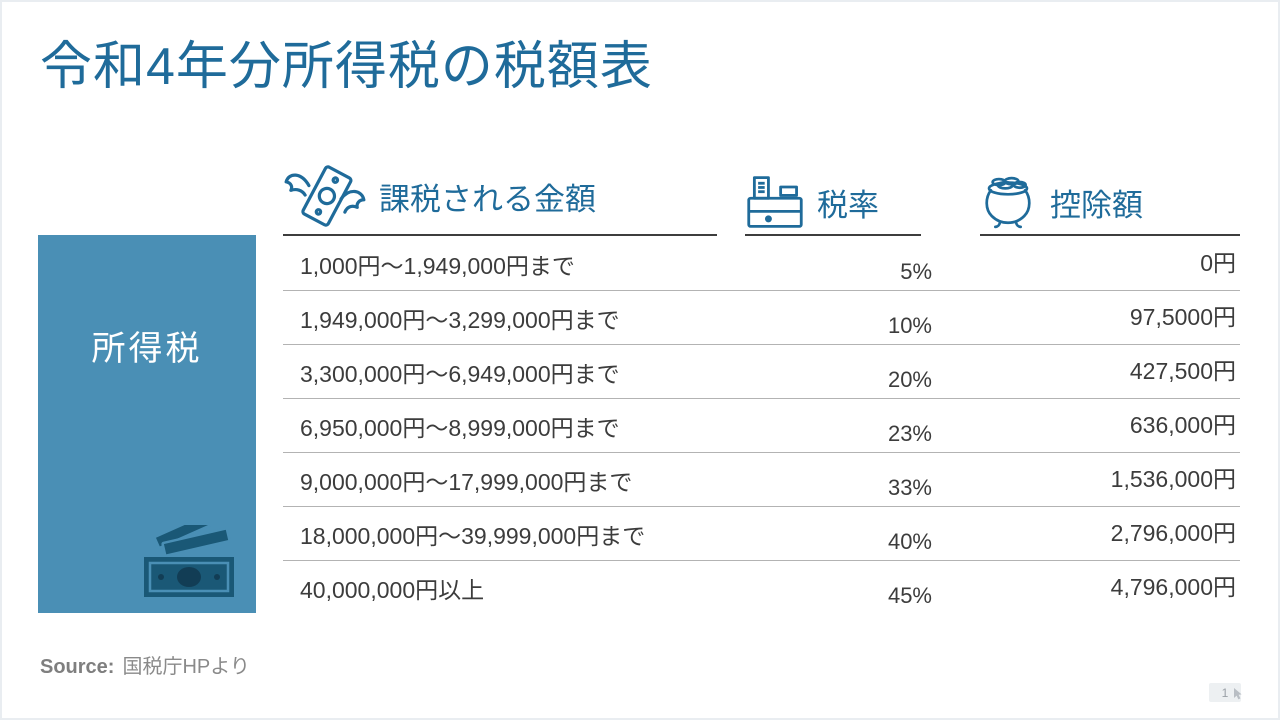  I want to click on page-number-badge: 1, so click(1225, 692).